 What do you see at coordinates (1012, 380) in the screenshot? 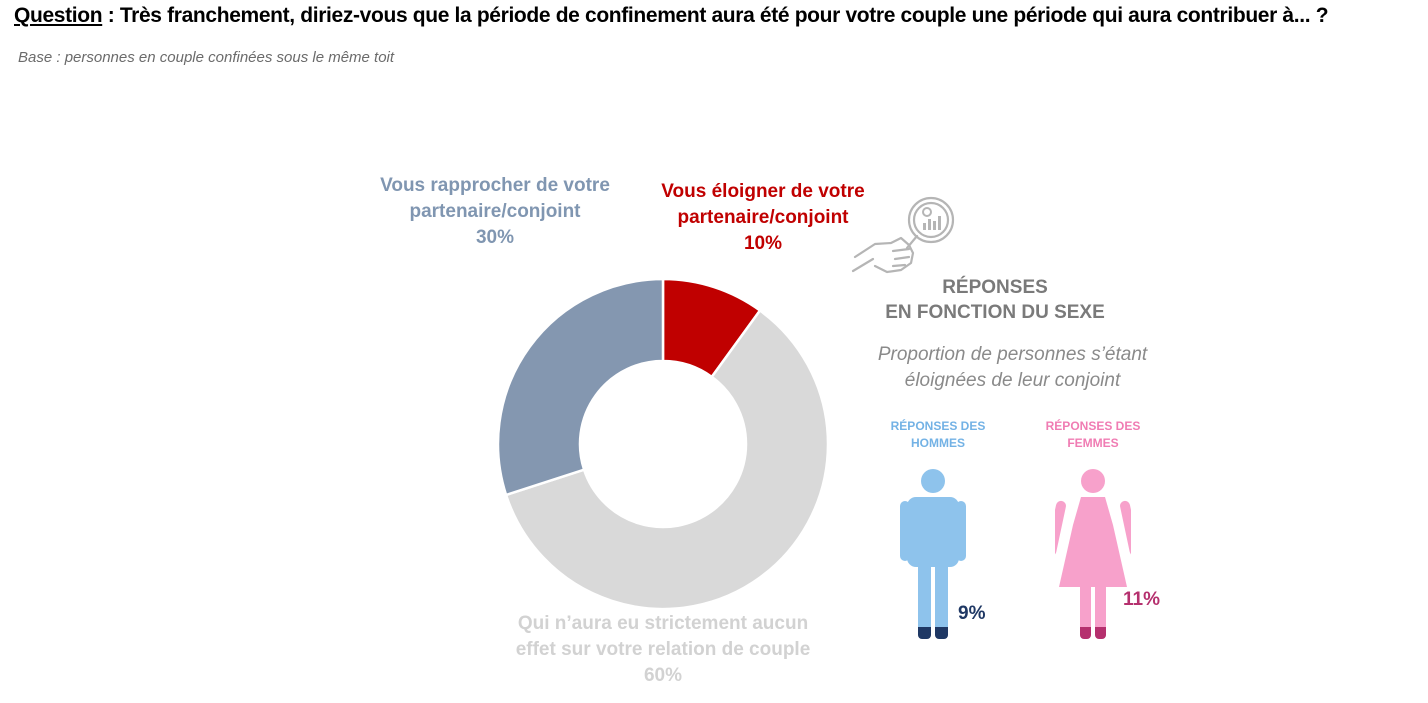
I see `side-subtitle-line2: éloignées de leur conjoint` at bounding box center [1012, 380].